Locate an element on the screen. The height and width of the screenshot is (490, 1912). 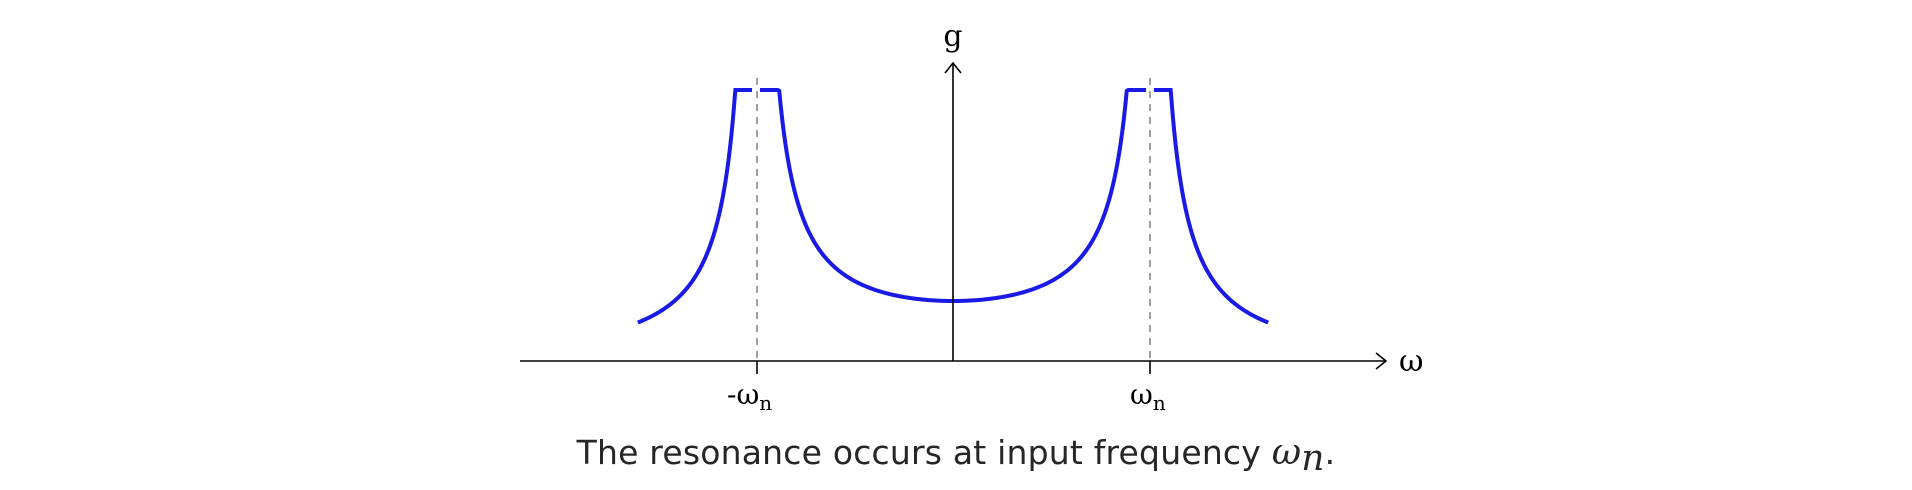
tick-label-negative-sub: n is located at coordinates (765, 403).